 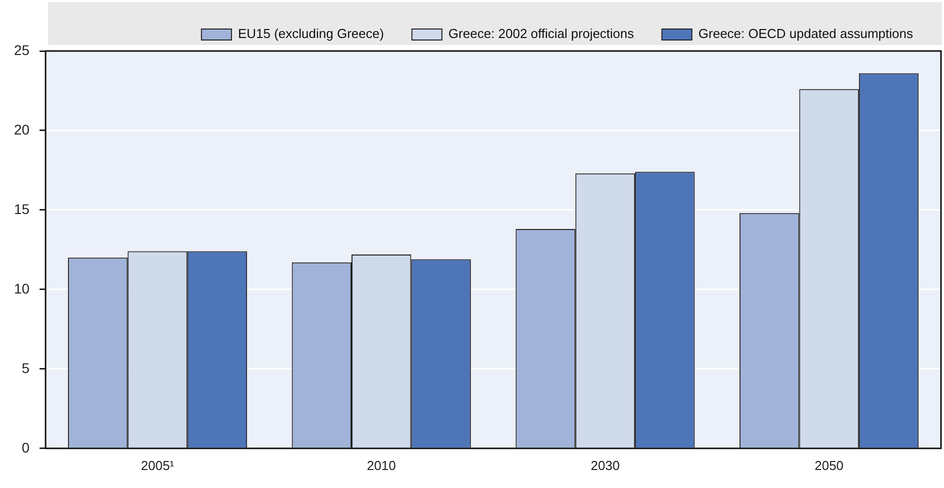 I want to click on y-tick-label: 0, so click(x=26, y=447).